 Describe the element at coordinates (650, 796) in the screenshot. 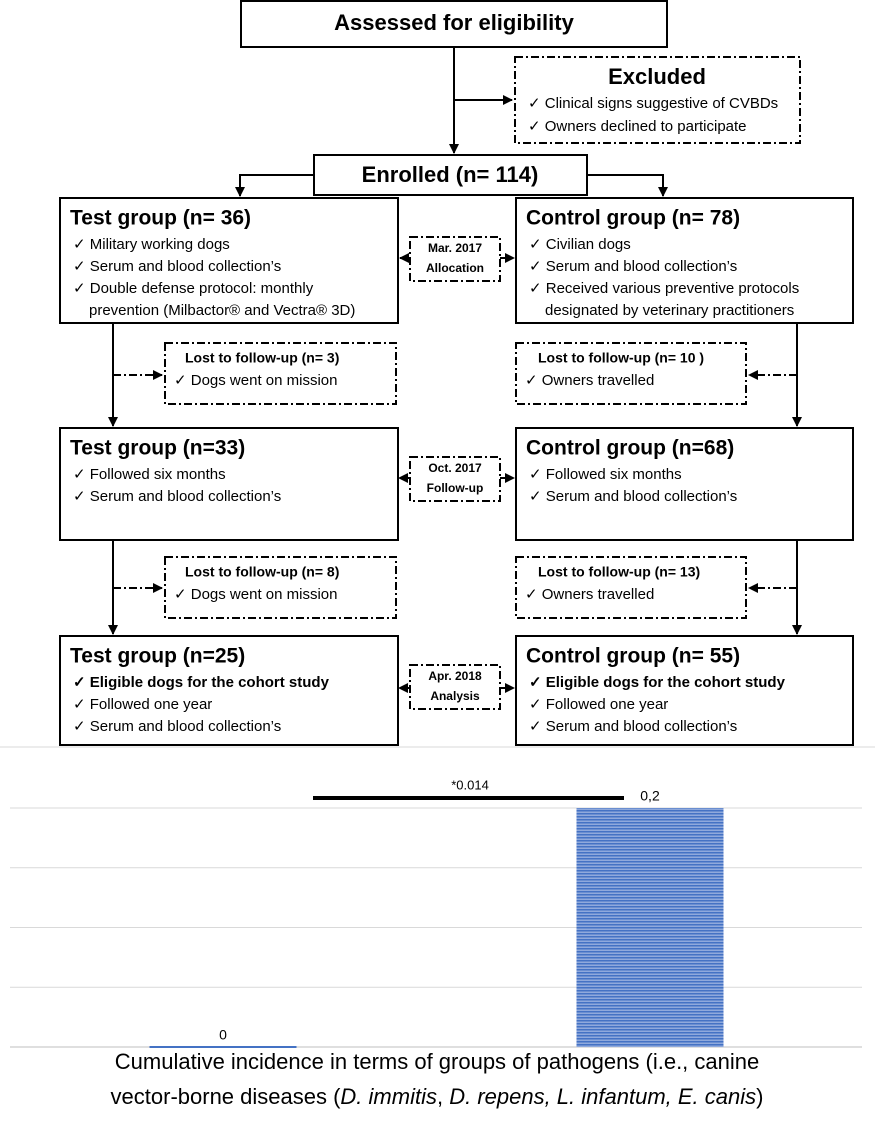

I see `value-label: 0,2` at that location.